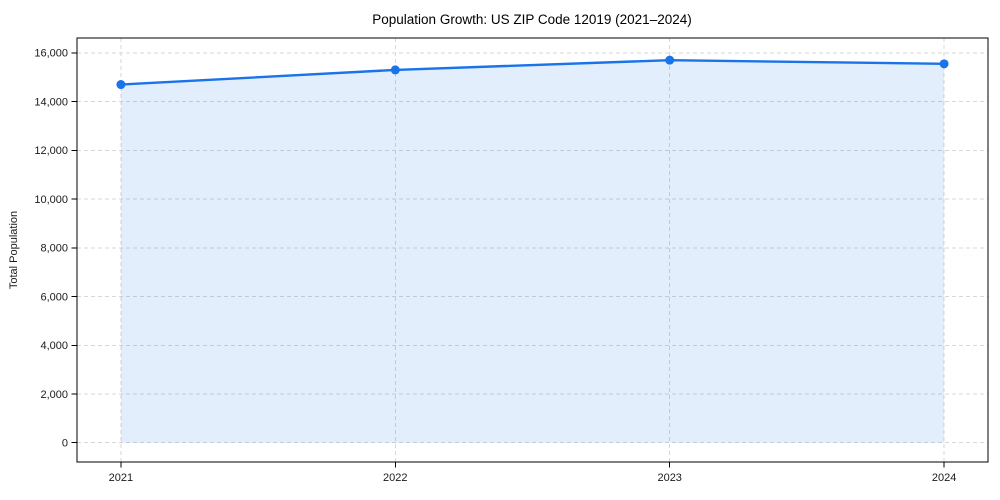  What do you see at coordinates (533, 478) in the screenshot?
I see `x-axis-tick-labels: 2021 2022 2023 2024` at bounding box center [533, 478].